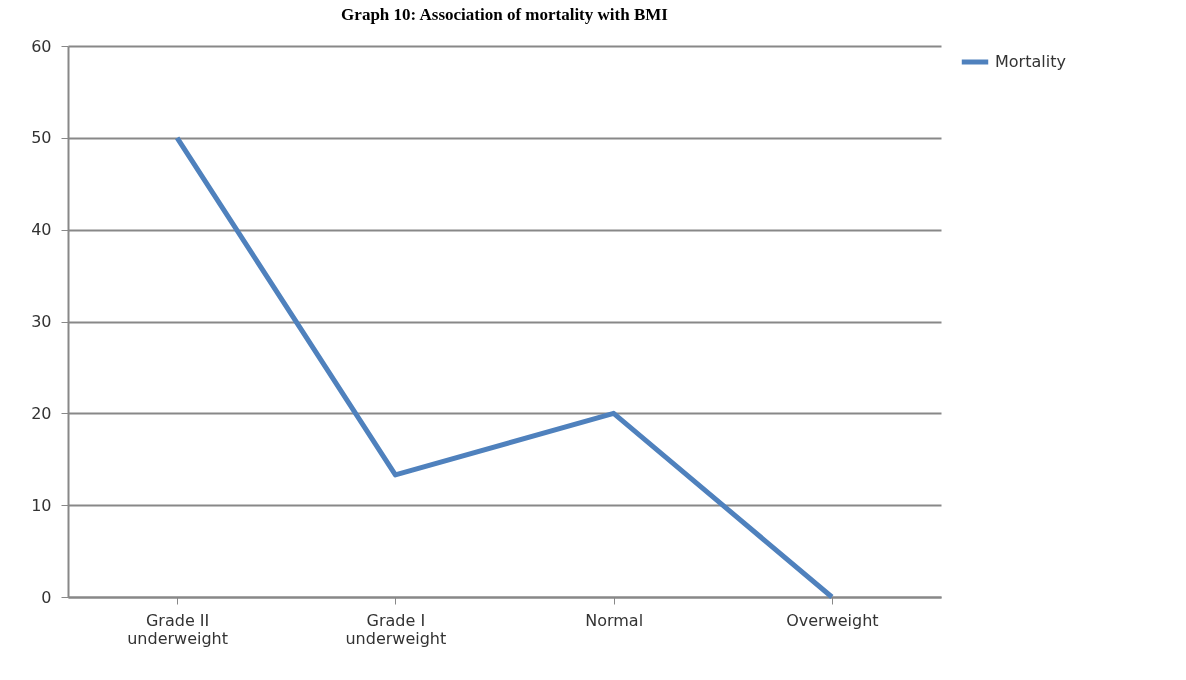 This screenshot has width=1186, height=680. Describe the element at coordinates (178, 629) in the screenshot. I see `x-tick-label: Grade II underweight` at that location.